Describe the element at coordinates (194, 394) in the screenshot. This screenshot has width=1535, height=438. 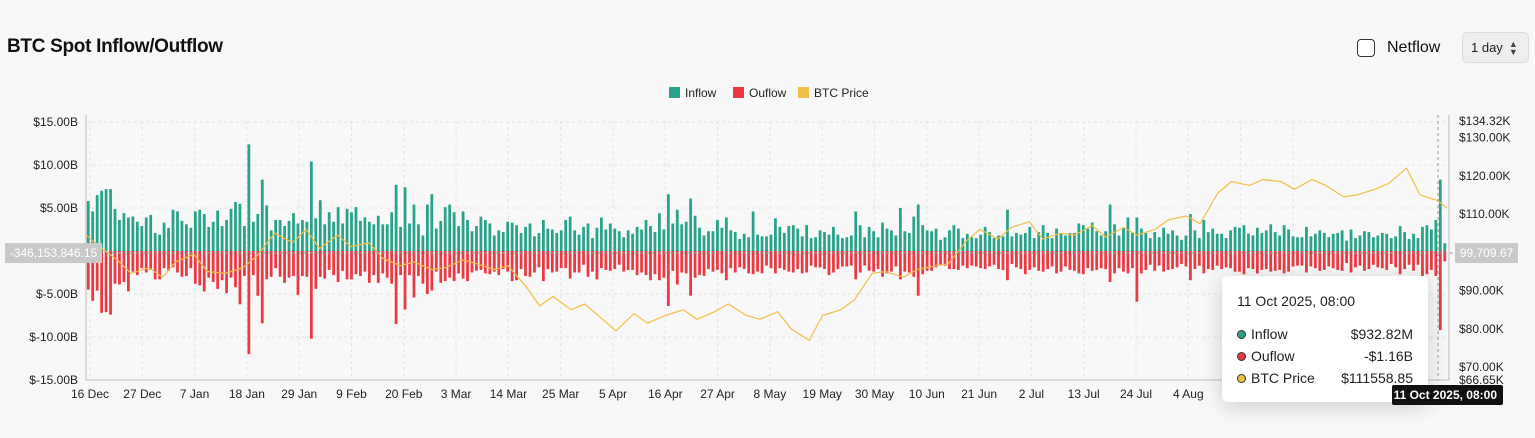
I see `x-tick-label: 7 Jan` at that location.